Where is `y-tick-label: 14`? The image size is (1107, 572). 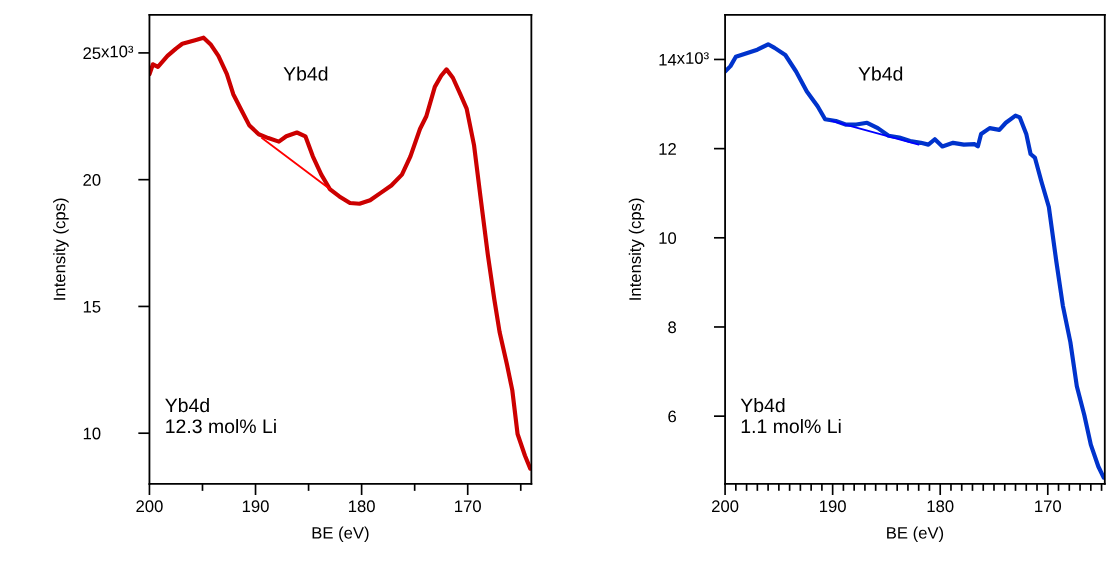 y-tick-label: 14 is located at coordinates (668, 60).